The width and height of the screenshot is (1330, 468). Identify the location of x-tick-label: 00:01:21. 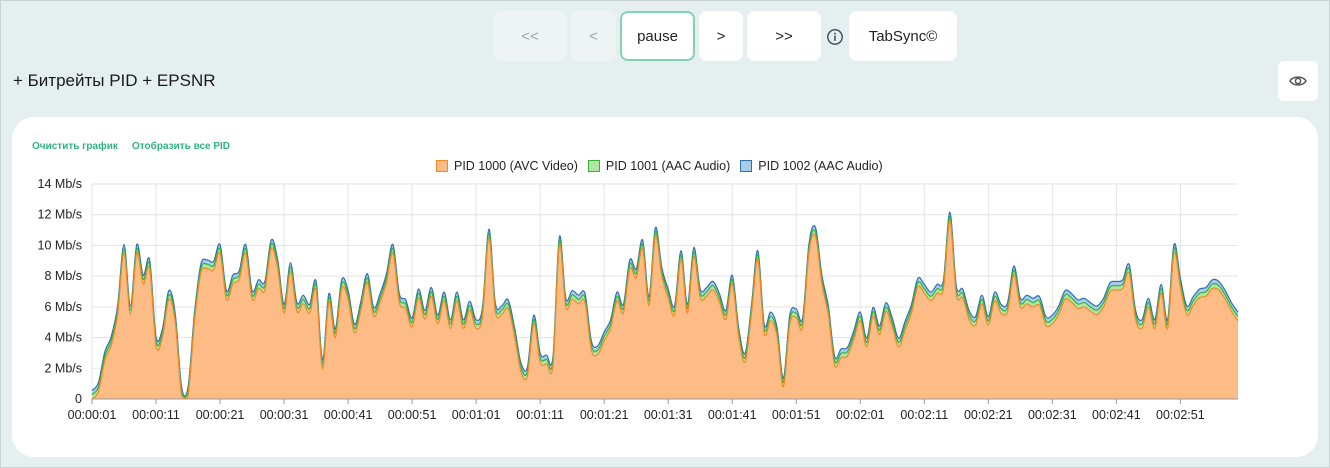
(604, 415).